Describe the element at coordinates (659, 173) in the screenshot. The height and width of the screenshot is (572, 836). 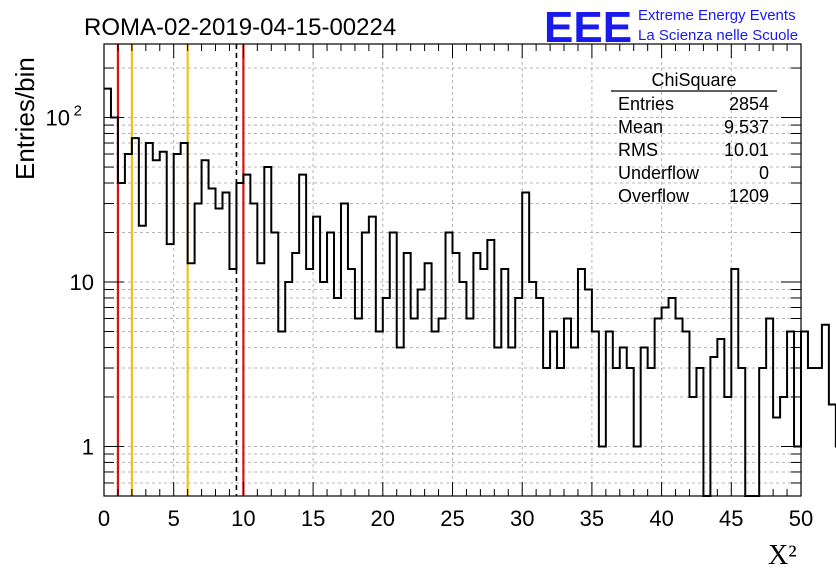
I see `stats-underflow-label: Underflow` at that location.